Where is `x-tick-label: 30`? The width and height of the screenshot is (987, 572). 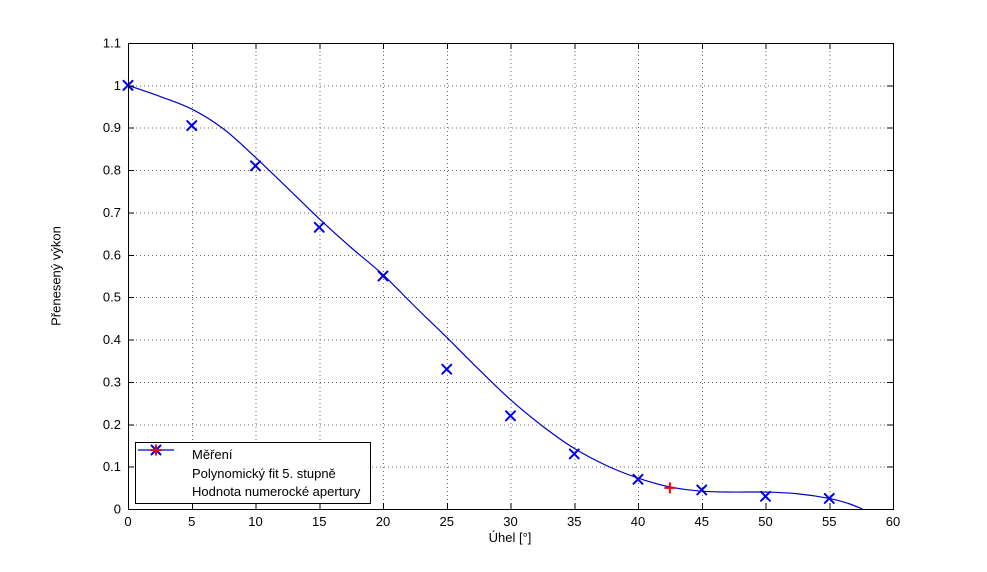 x-tick-label: 30 is located at coordinates (510, 521).